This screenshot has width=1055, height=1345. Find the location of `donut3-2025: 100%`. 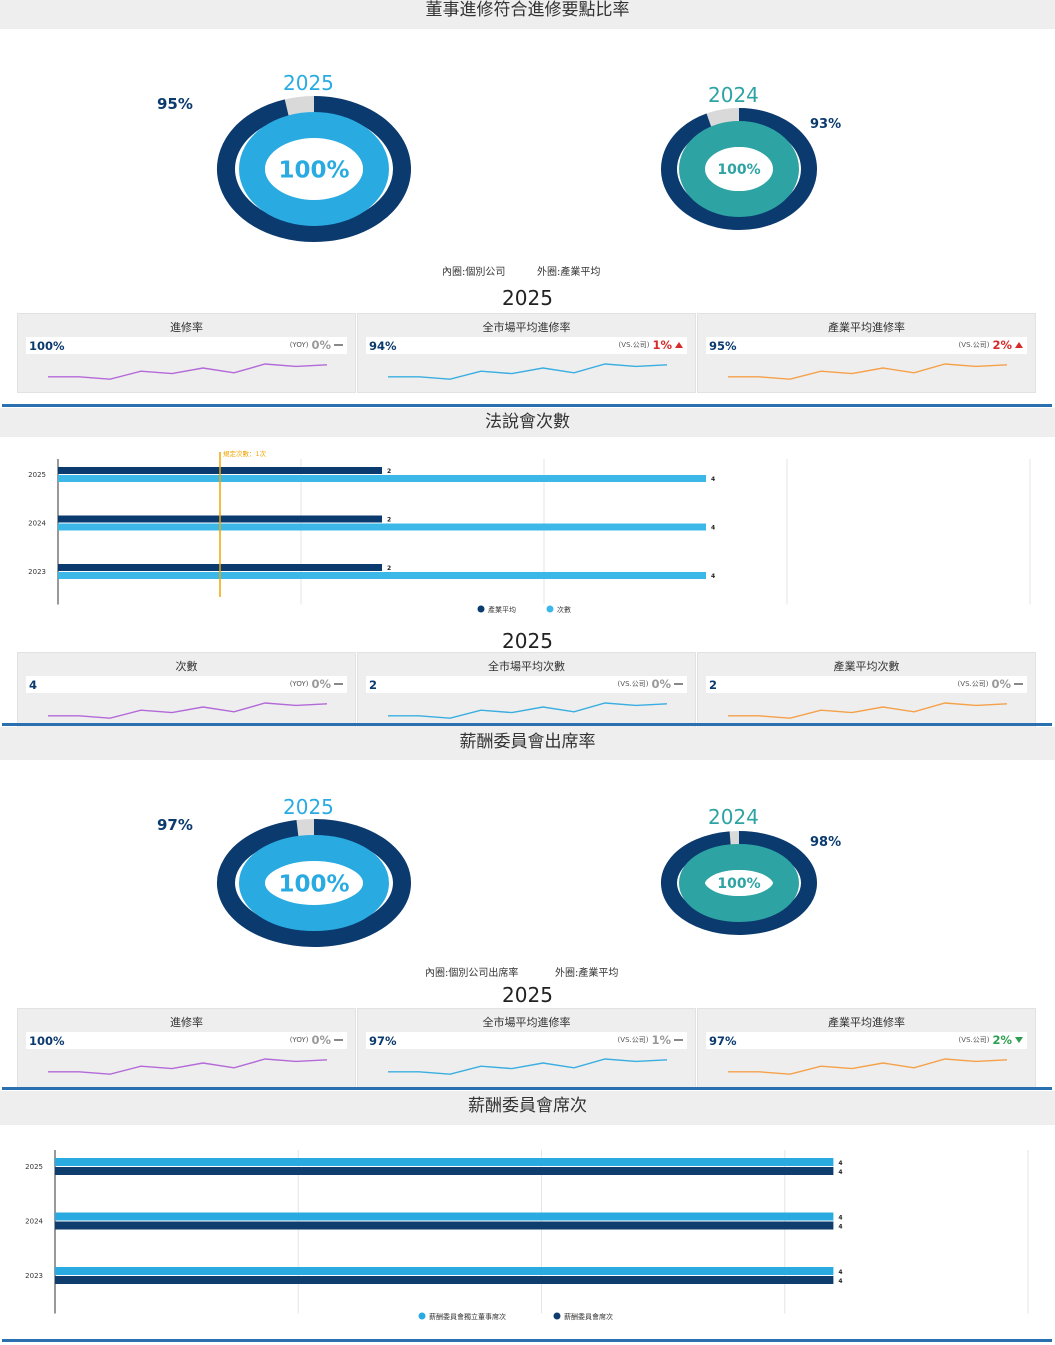

donut3-2025: 100% is located at coordinates (314, 883).